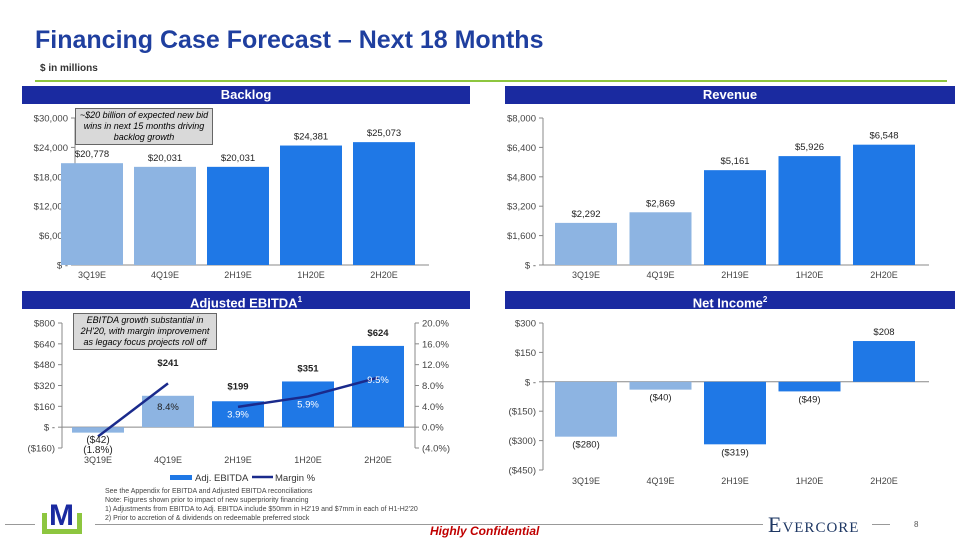  What do you see at coordinates (92, 154) in the screenshot?
I see `data-label: $20,778` at bounding box center [92, 154].